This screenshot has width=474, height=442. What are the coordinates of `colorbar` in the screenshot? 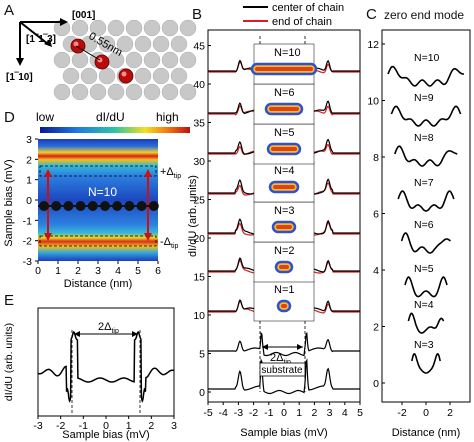 It's located at (115, 130).